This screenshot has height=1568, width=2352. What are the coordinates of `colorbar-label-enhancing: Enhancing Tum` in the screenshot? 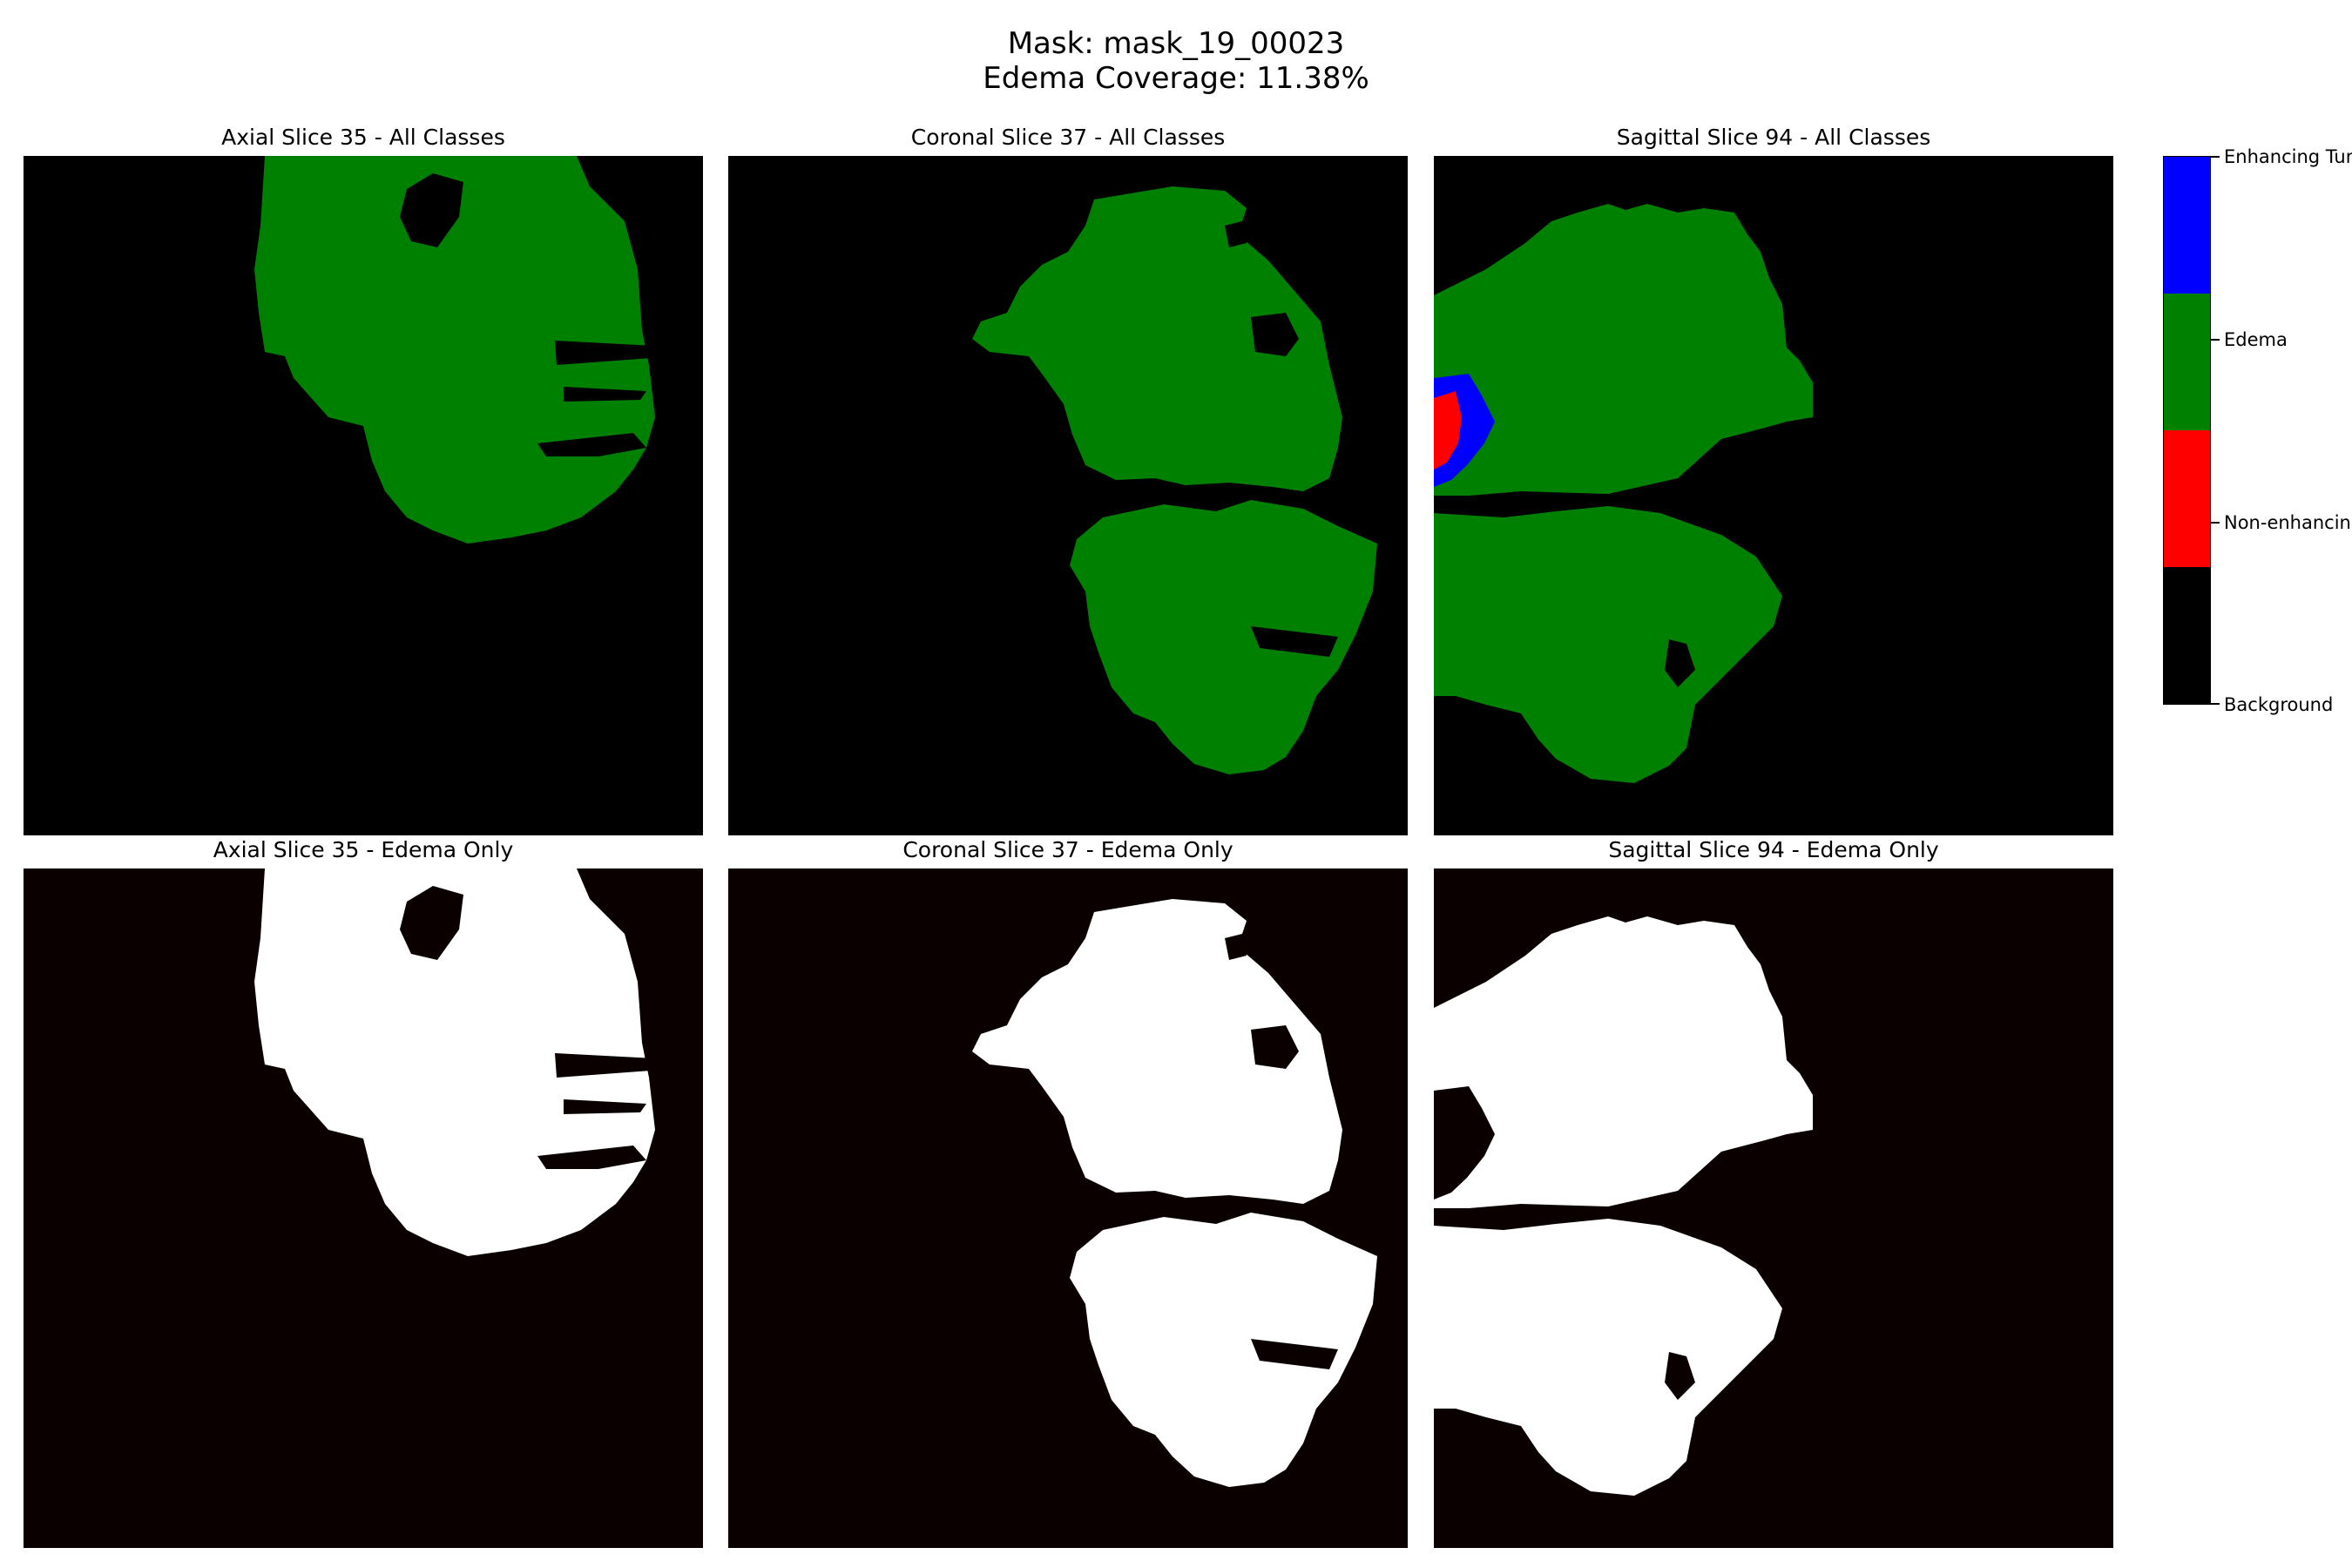 It's located at (2288, 156).